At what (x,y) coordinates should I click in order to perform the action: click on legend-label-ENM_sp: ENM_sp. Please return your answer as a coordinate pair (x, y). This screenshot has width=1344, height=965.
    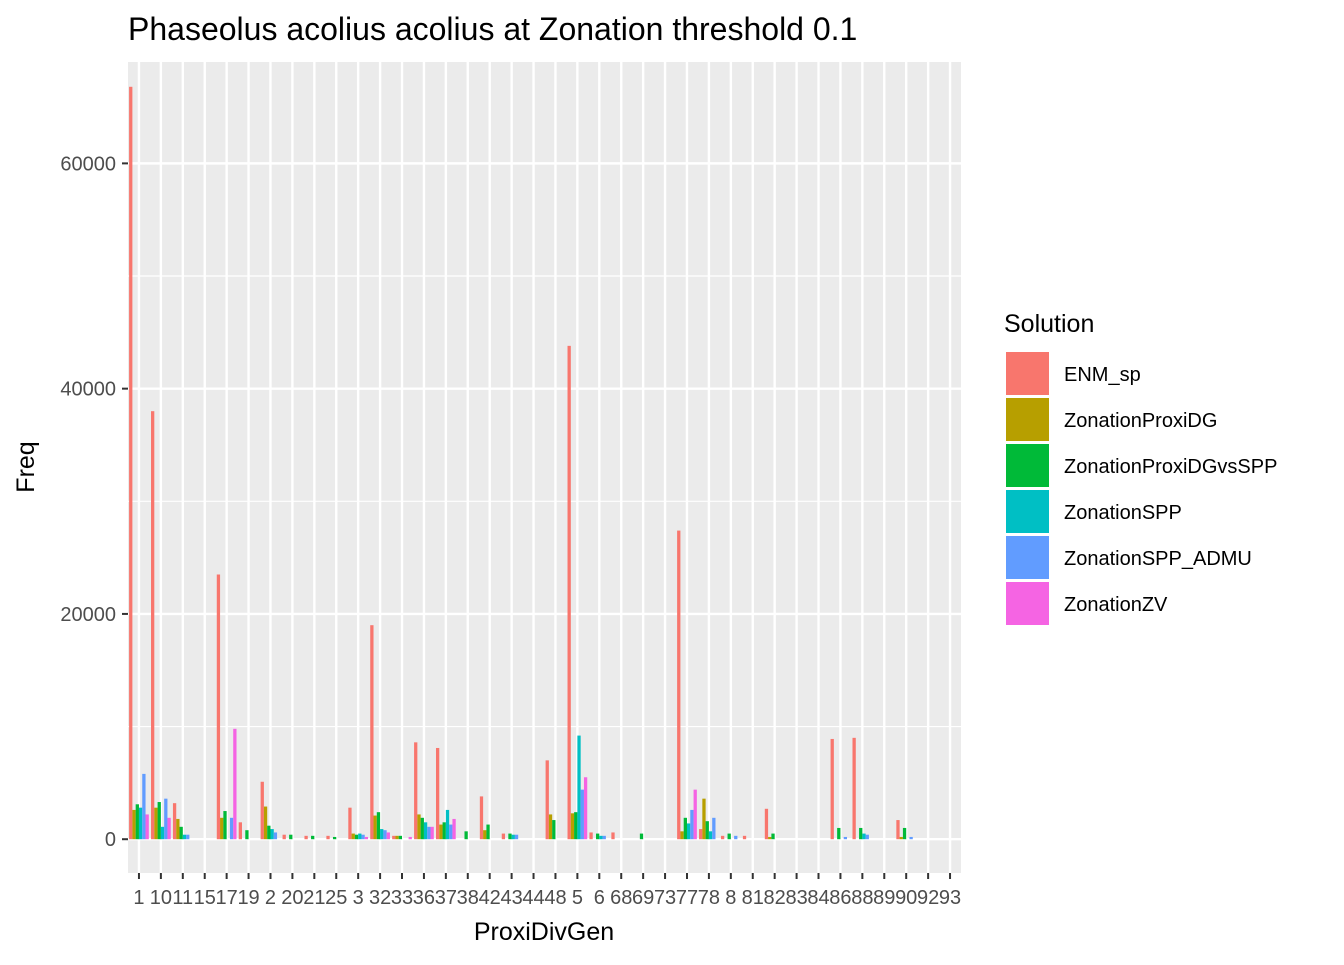
    Looking at the image, I should click on (1102, 375).